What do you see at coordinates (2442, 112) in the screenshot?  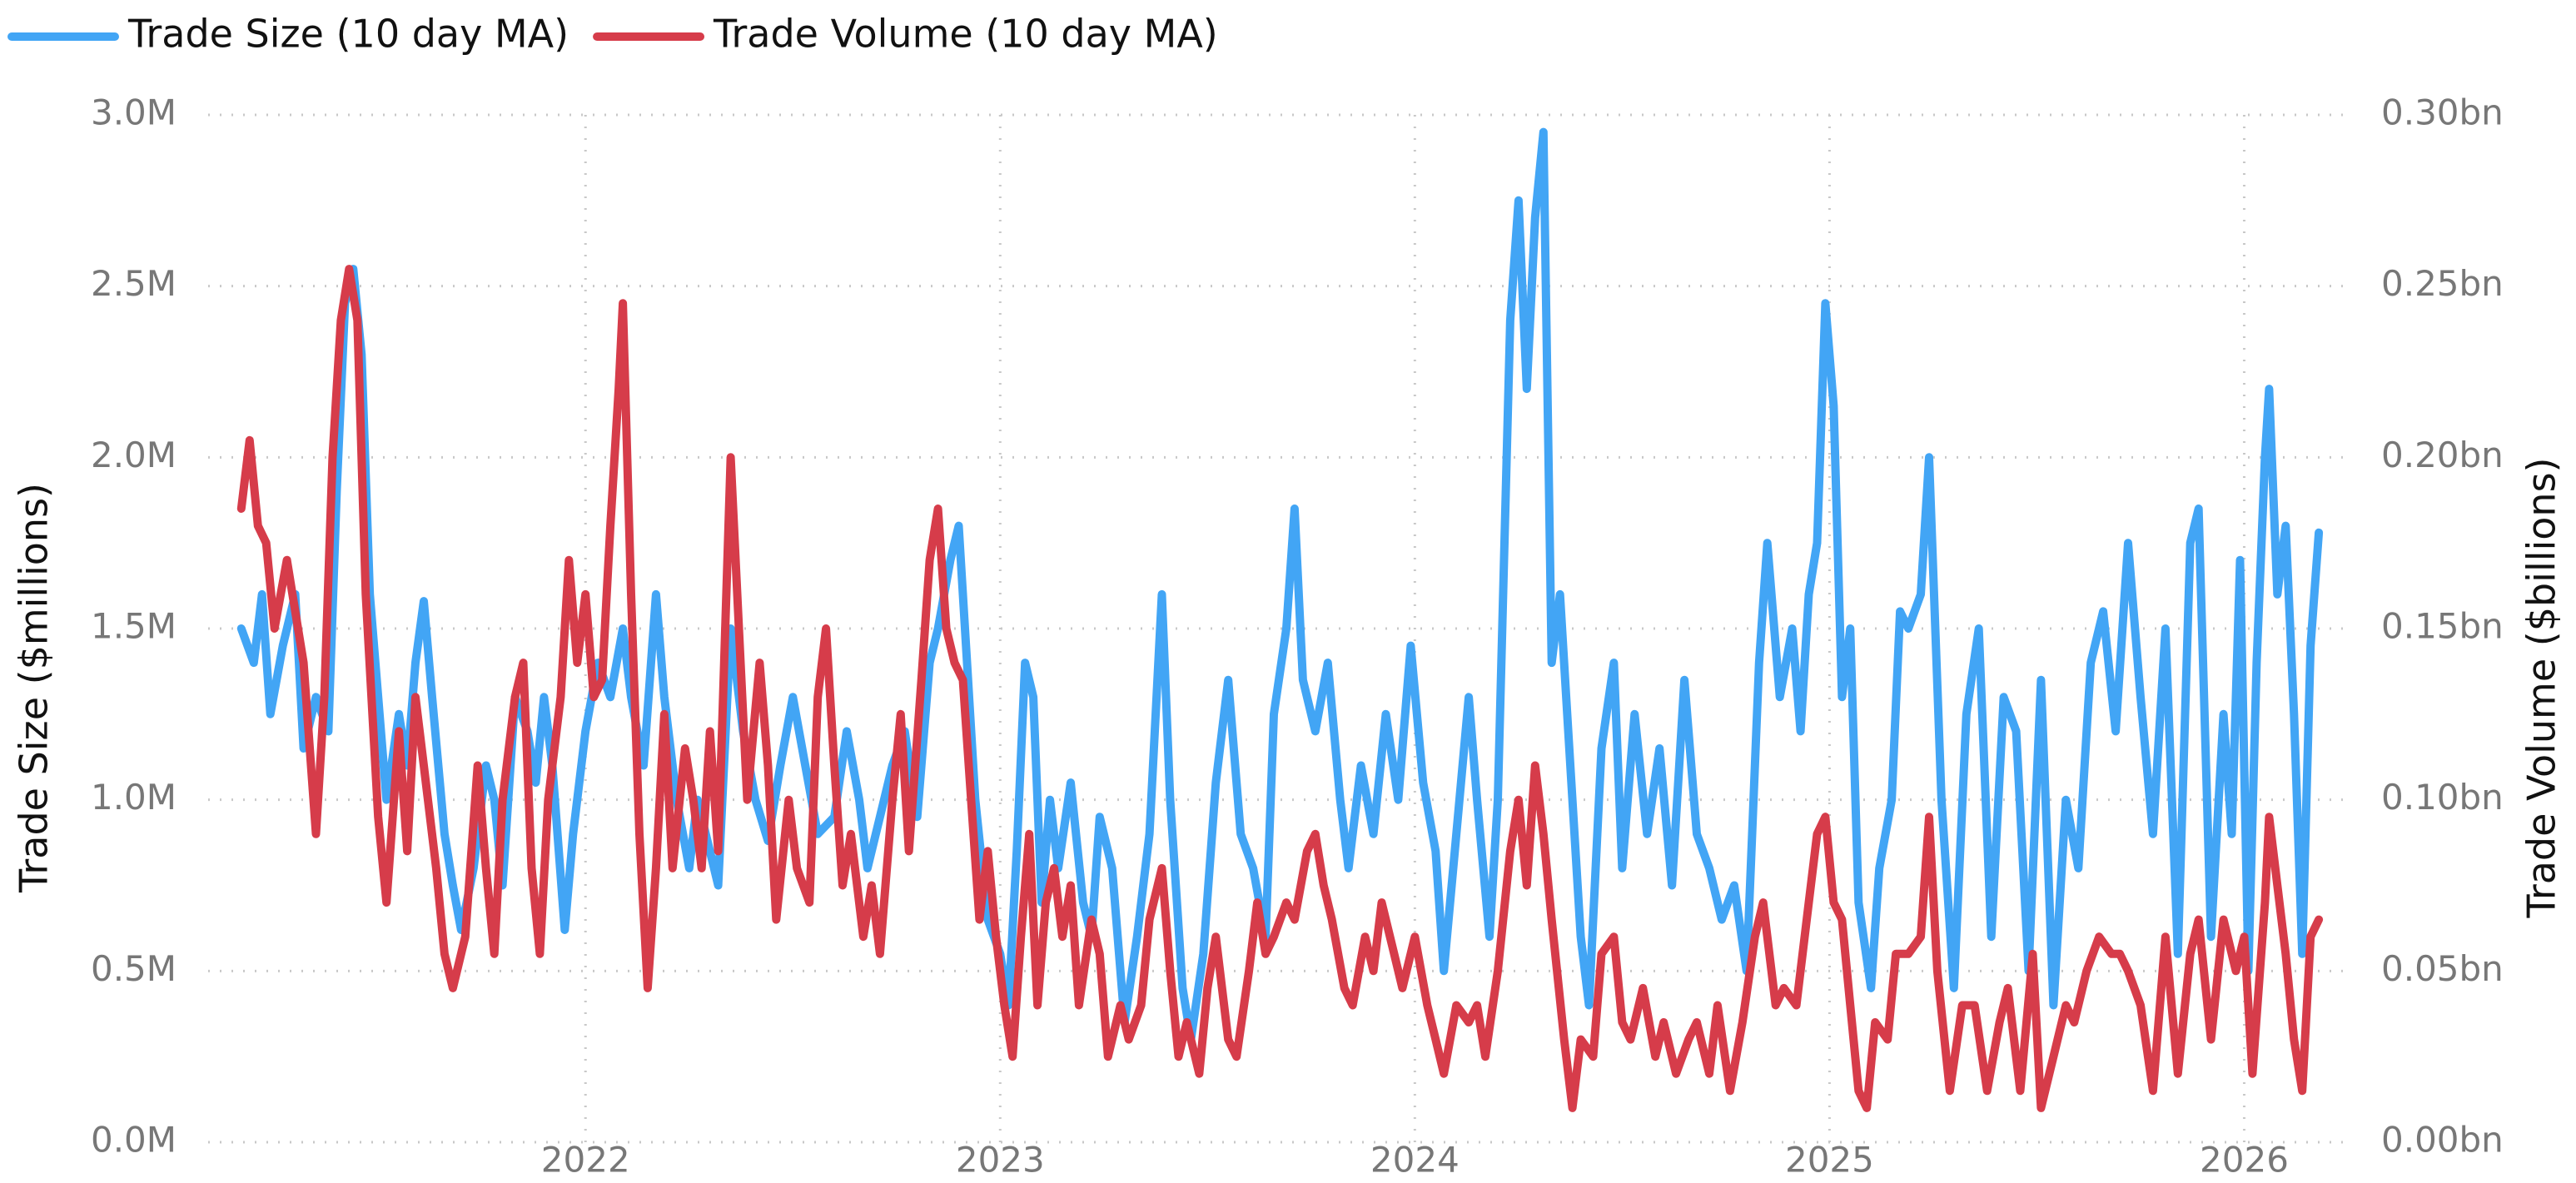 I see `y2-tick-label: 0.30bn` at bounding box center [2442, 112].